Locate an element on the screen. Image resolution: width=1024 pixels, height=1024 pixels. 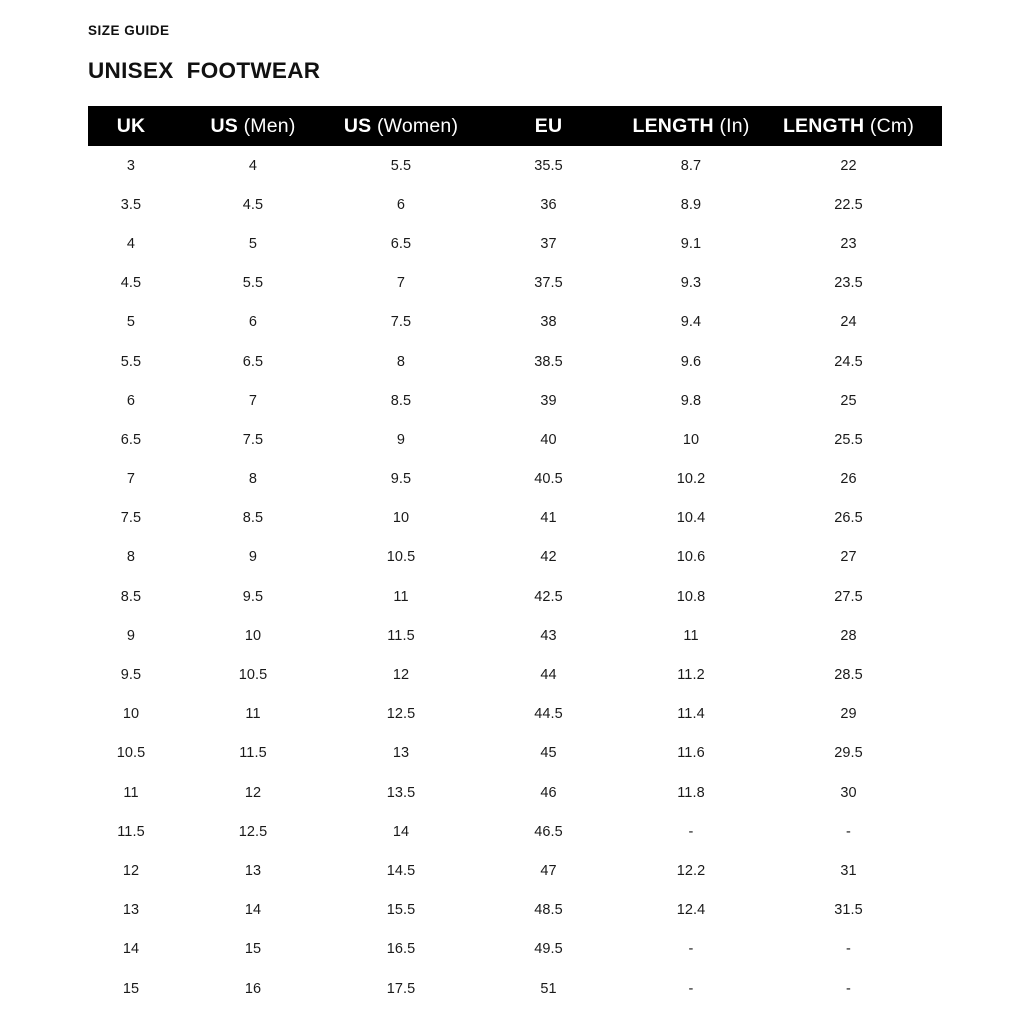
table-cell: 28 is located at coordinates (848, 635).